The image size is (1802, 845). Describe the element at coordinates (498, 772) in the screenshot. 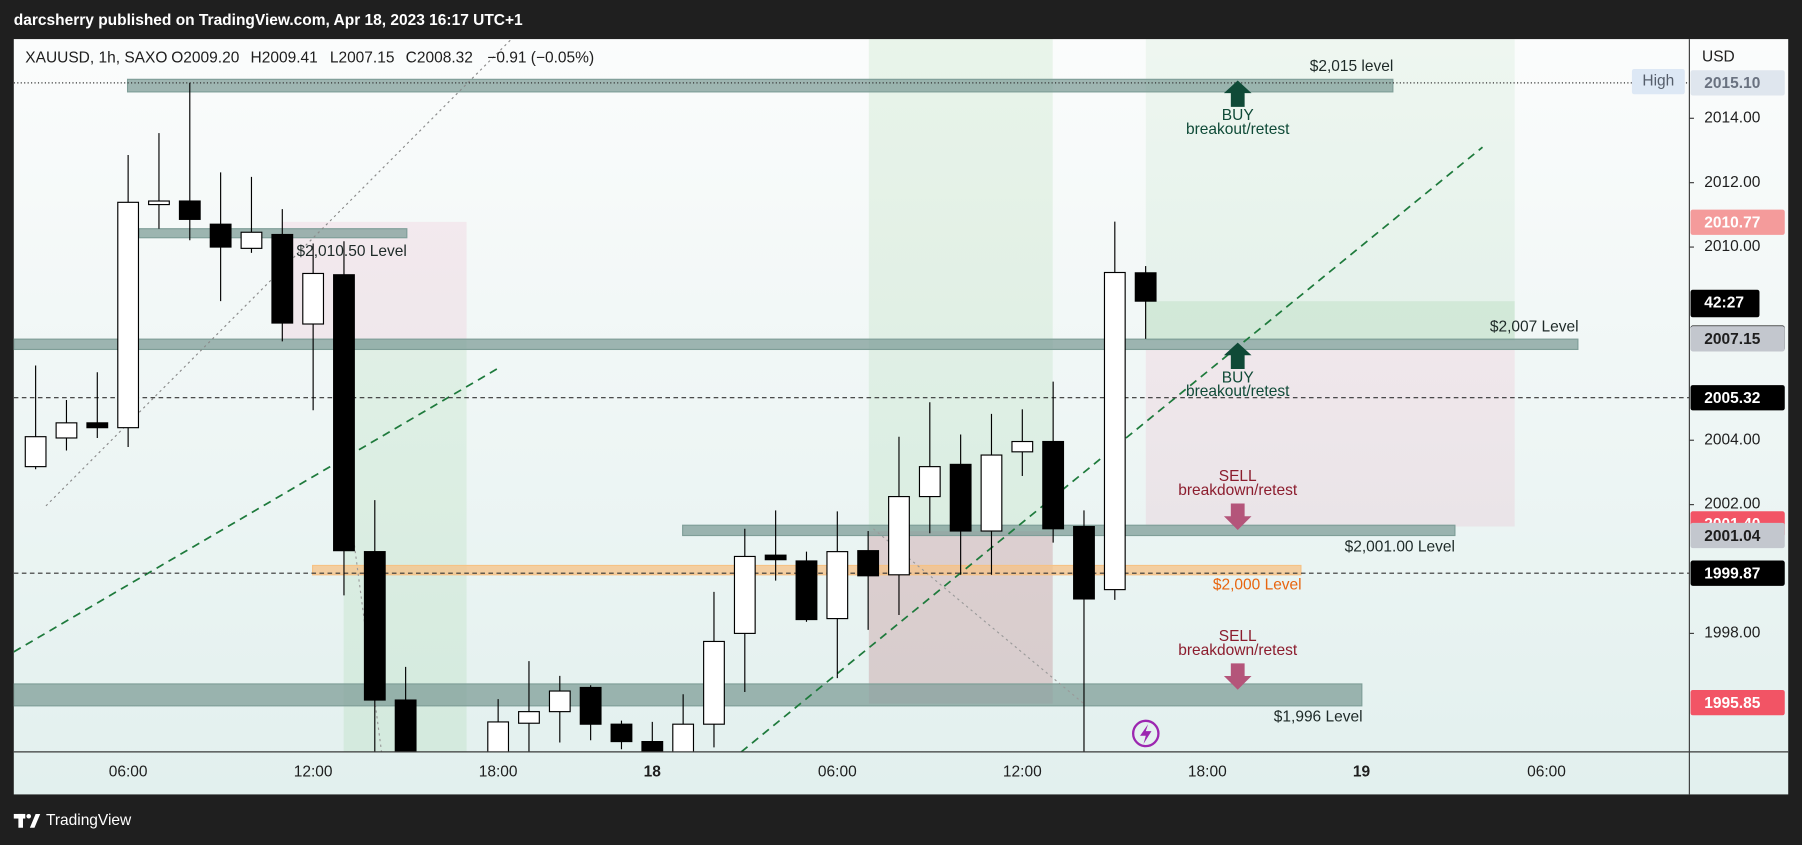

I see `x-tick-label: 18:00` at that location.